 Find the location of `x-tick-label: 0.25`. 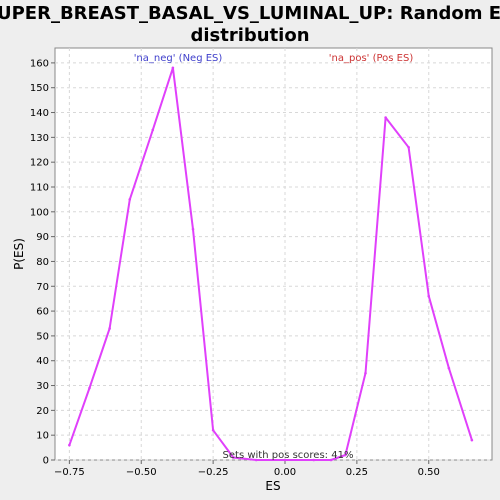

x-tick-label: 0.25 is located at coordinates (357, 472).